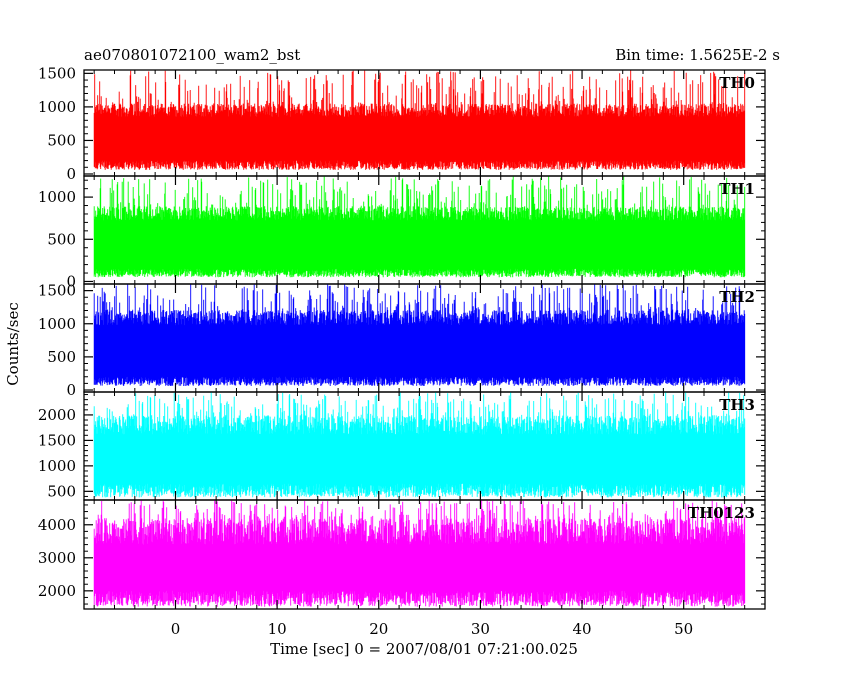  I want to click on panel-label: TH3, so click(737, 405).